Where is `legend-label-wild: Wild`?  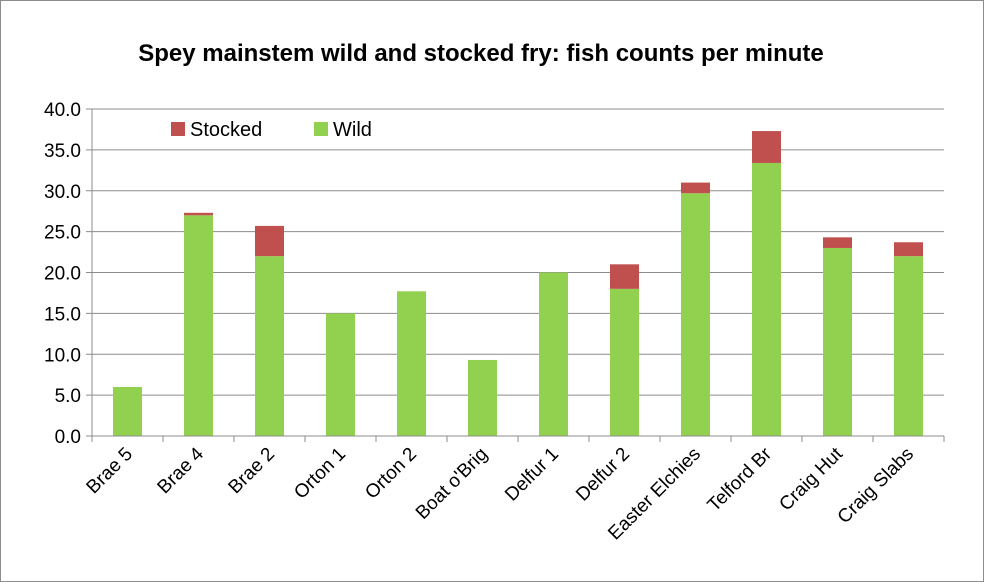 legend-label-wild: Wild is located at coordinates (352, 130).